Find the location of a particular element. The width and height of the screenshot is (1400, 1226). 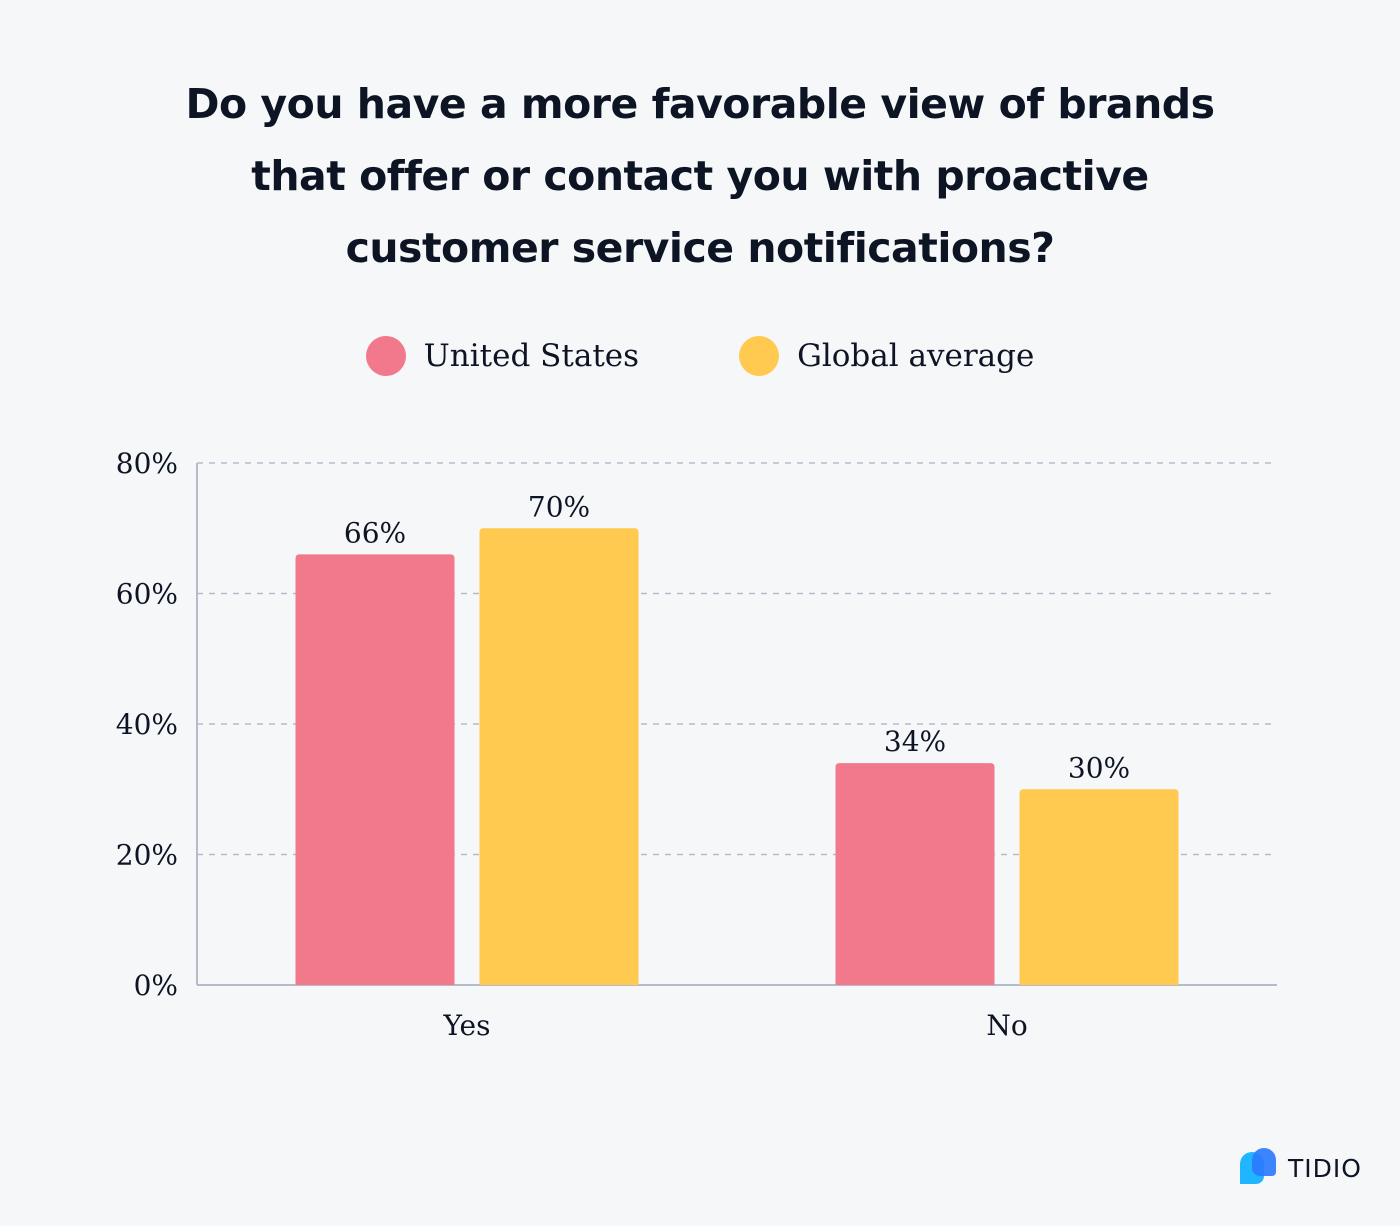

bar-yes-united-states is located at coordinates (375, 769).